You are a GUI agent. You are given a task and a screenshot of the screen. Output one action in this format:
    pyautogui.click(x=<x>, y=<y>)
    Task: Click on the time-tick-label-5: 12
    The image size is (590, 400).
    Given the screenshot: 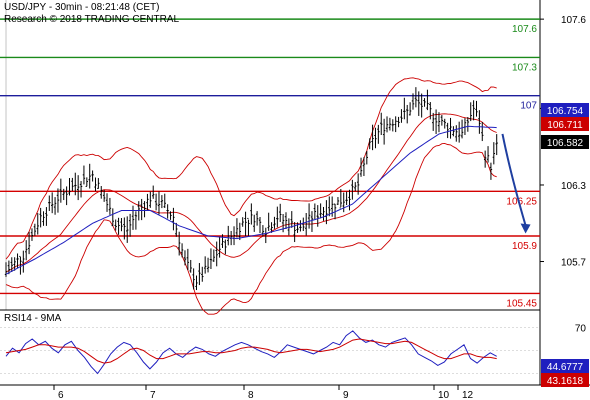 What is the action you would take?
    pyautogui.click(x=468, y=395)
    